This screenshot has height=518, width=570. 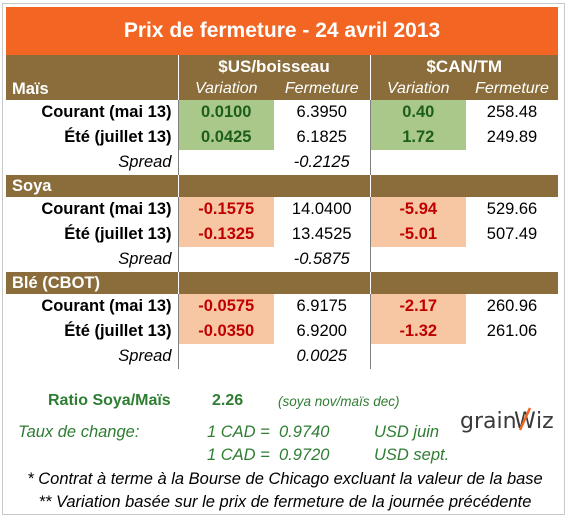 What do you see at coordinates (282, 162) in the screenshot?
I see `spread-row: Spread -0.2125` at bounding box center [282, 162].